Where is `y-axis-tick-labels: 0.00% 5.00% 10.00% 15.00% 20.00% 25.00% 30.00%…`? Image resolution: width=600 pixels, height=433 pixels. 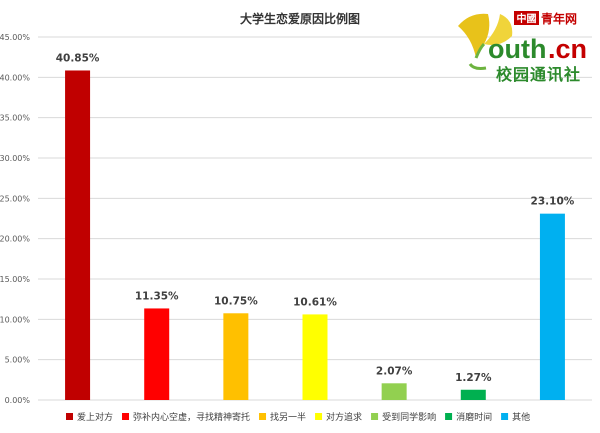 y-axis-tick-labels: 0.00% 5.00% 10.00% 15.00% 20.00% 25.00% 30.00%… is located at coordinates (15, 219).